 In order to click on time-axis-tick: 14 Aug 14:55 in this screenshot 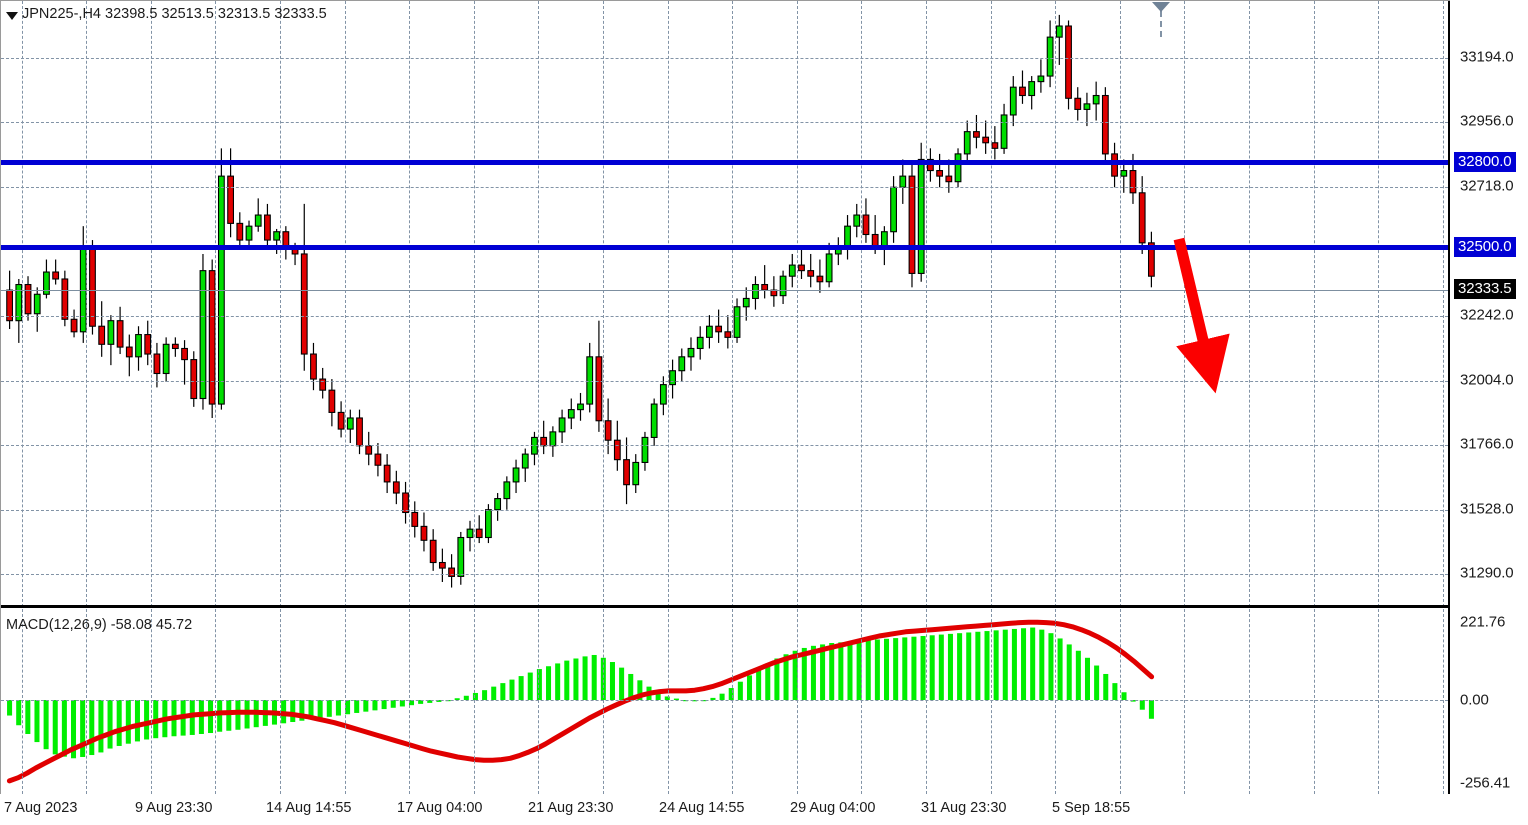, I will do `click(309, 808)`.